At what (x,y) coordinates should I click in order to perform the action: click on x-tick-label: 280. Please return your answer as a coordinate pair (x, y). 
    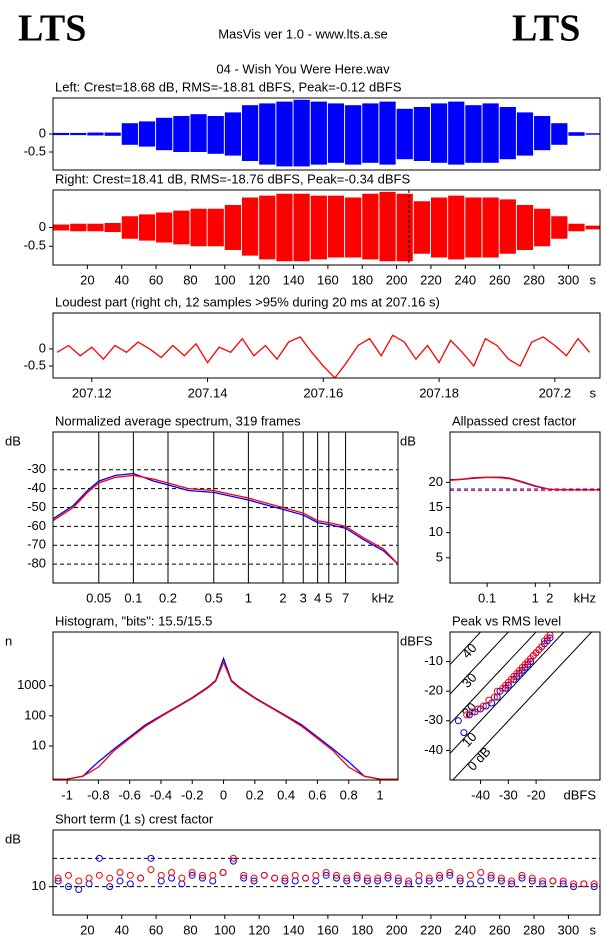
    Looking at the image, I should click on (534, 929).